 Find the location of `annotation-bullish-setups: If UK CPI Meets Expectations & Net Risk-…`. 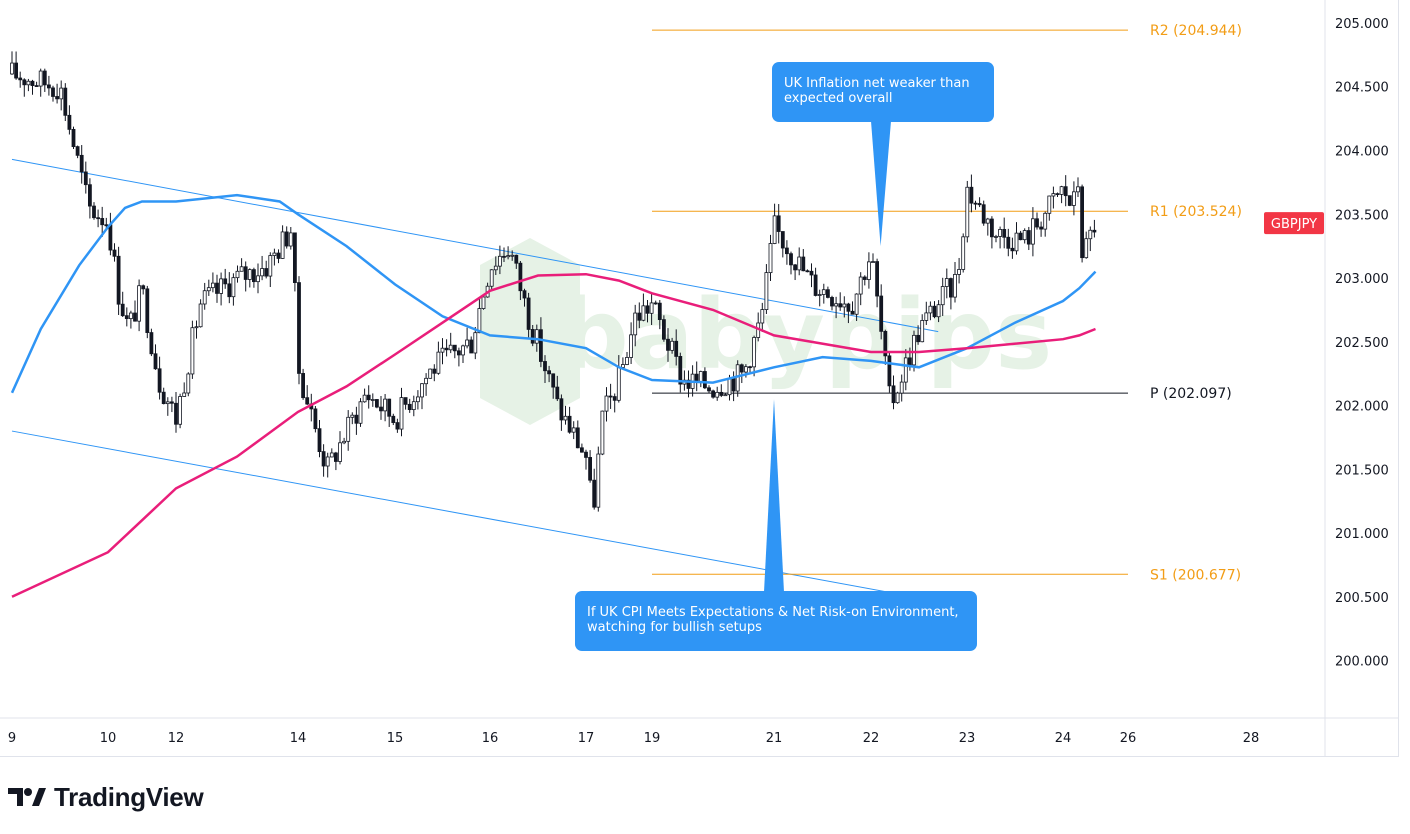

annotation-bullish-setups: If UK CPI Meets Expectations & Net Risk-… is located at coordinates (776, 621).